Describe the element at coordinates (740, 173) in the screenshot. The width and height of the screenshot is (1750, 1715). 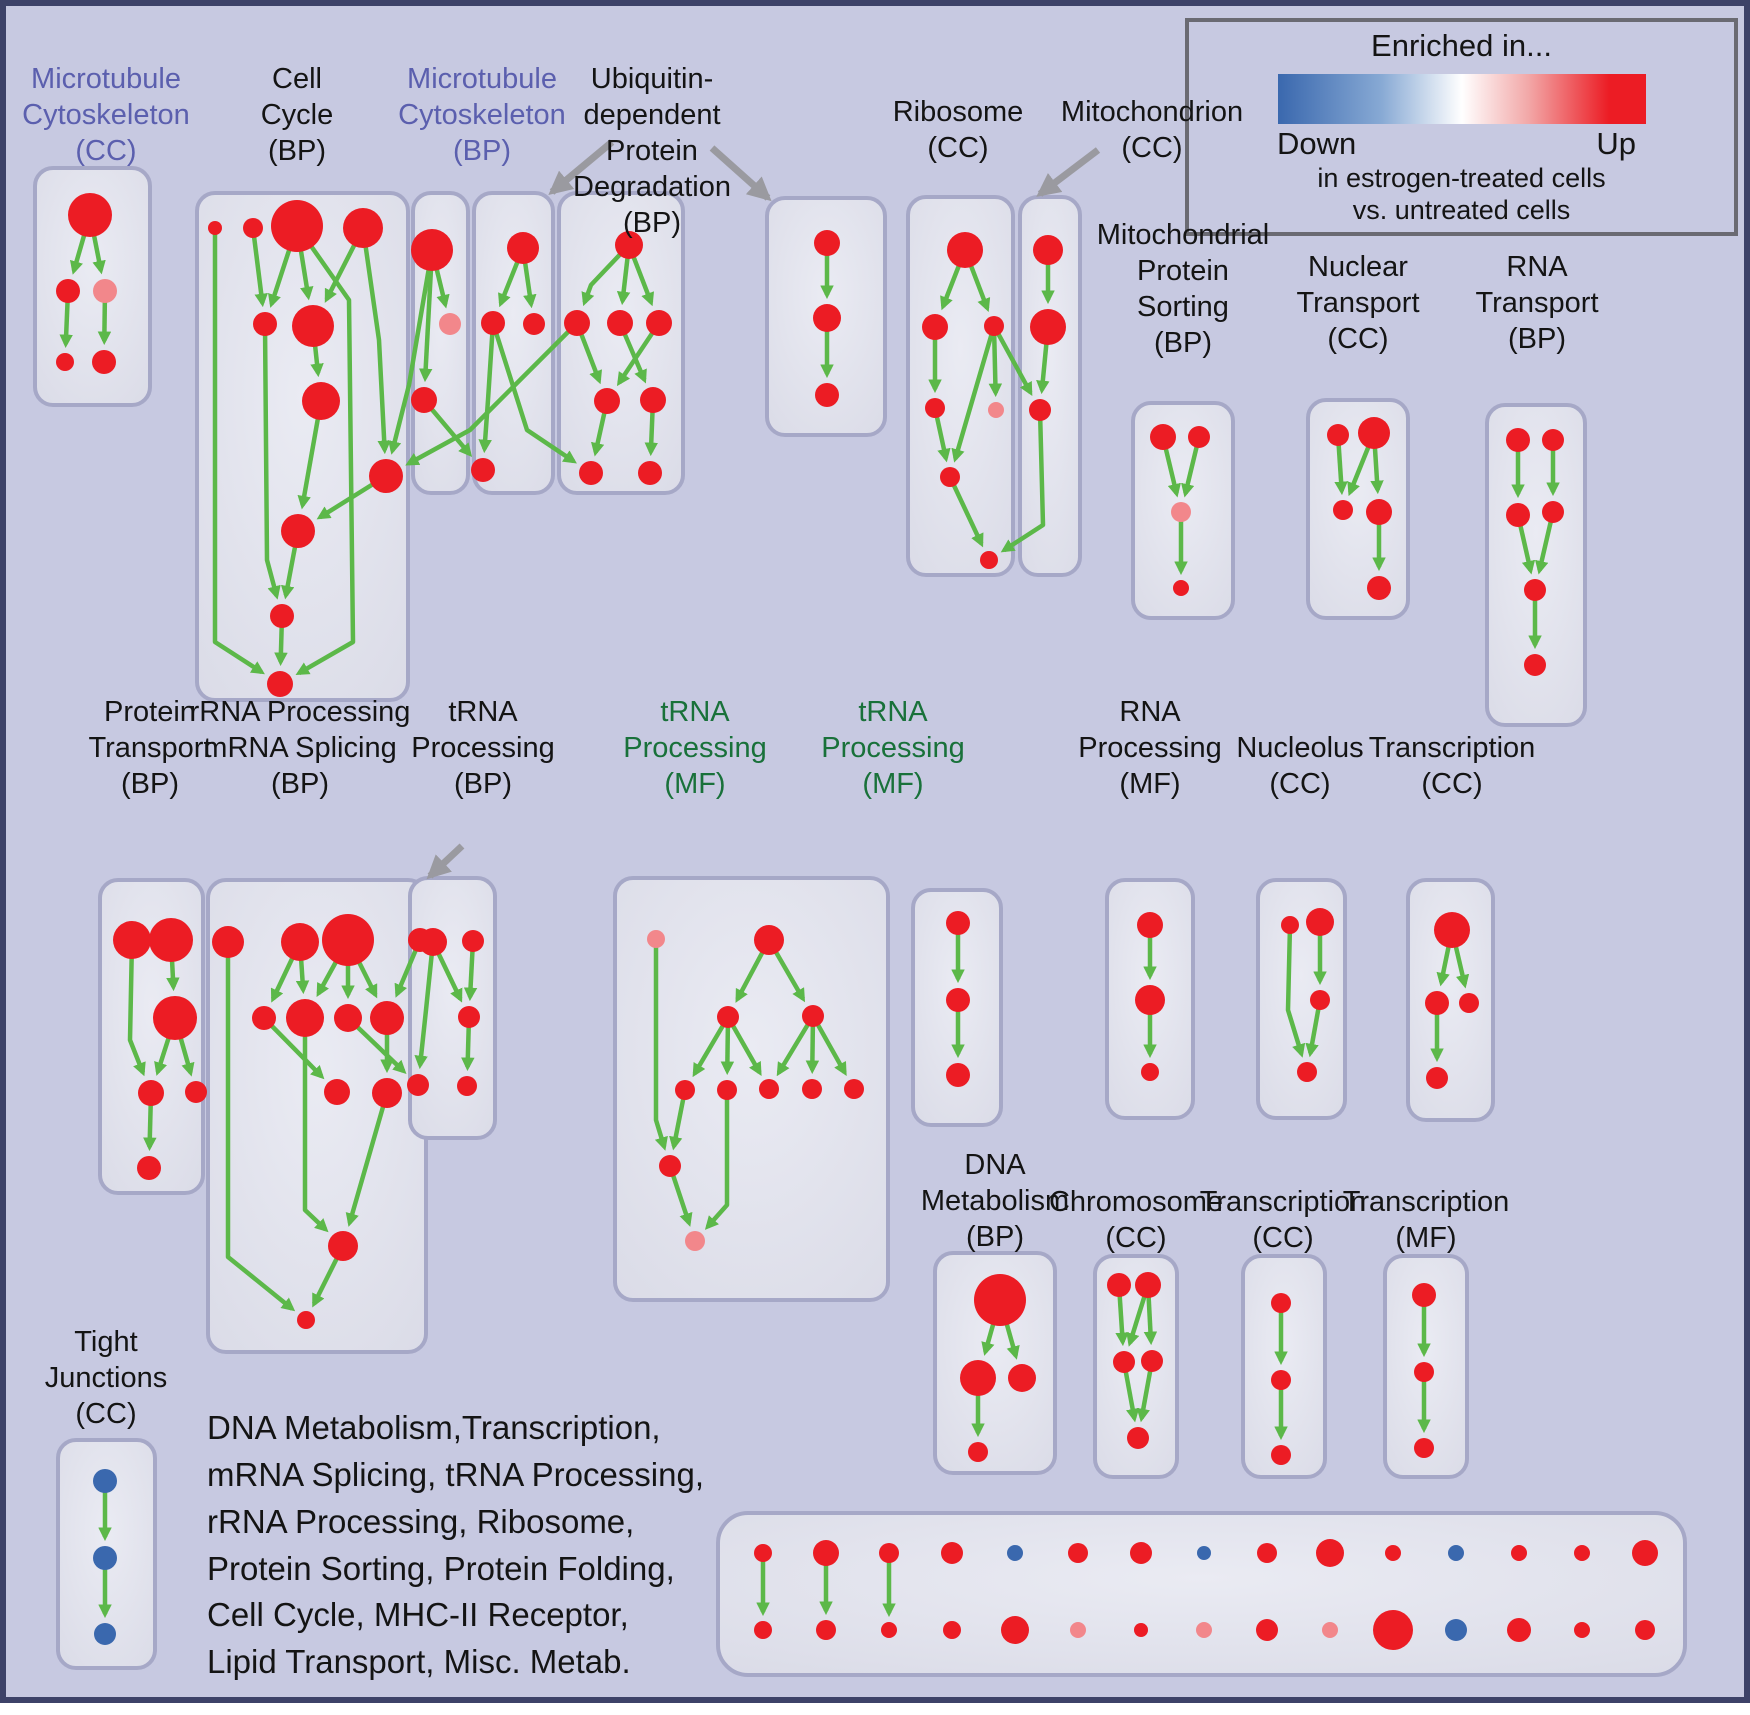
I see `pointer-ubiquitin-right` at that location.